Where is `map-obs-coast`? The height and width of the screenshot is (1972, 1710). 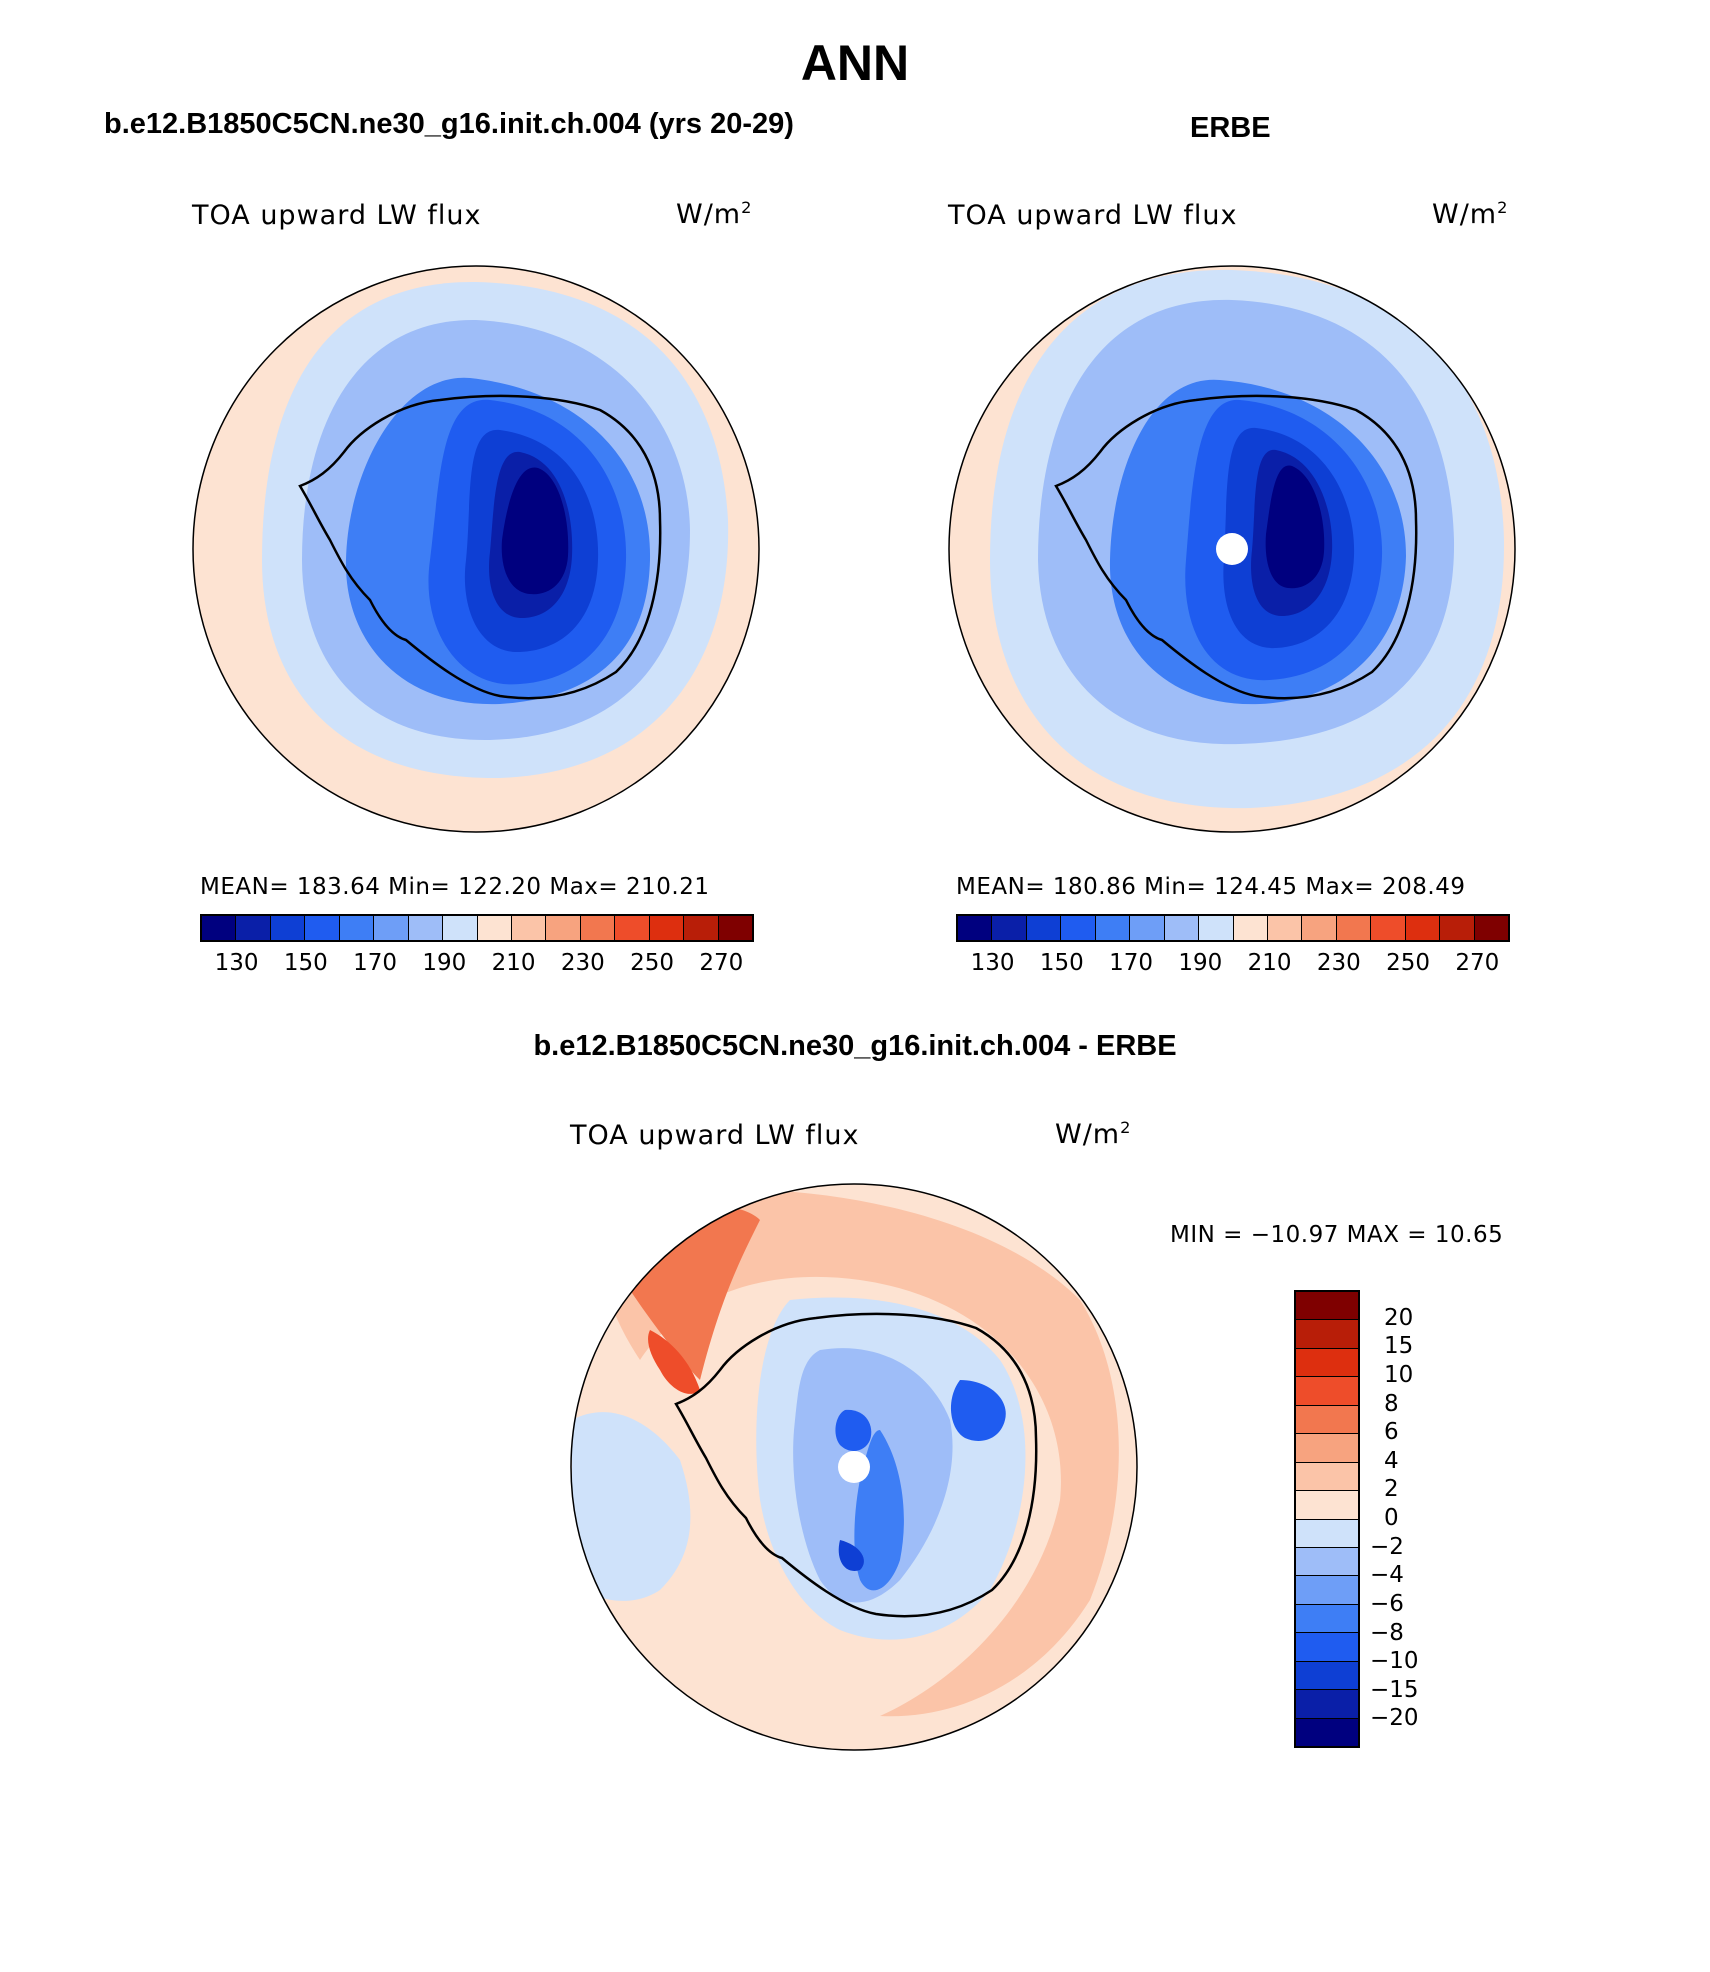 map-obs-coast is located at coordinates (1236, 547).